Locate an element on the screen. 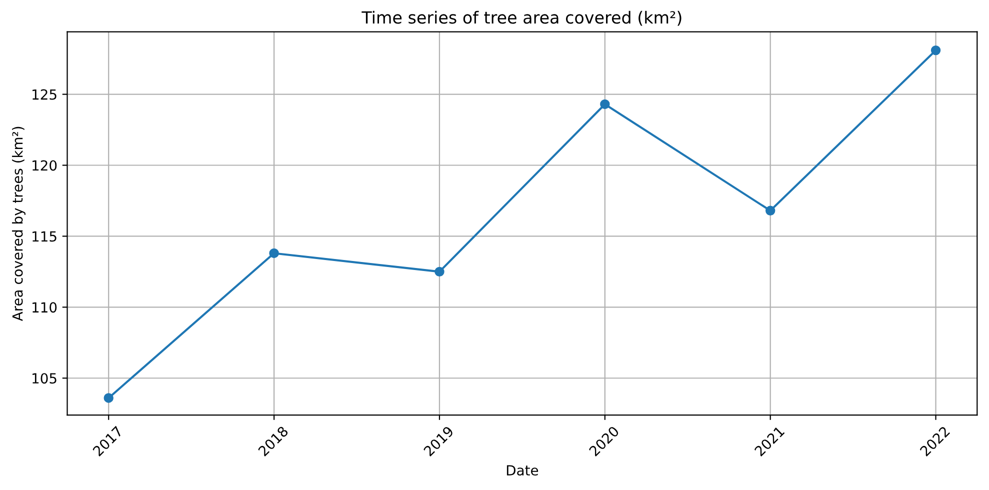  y-tick-label: 110 is located at coordinates (44, 307).